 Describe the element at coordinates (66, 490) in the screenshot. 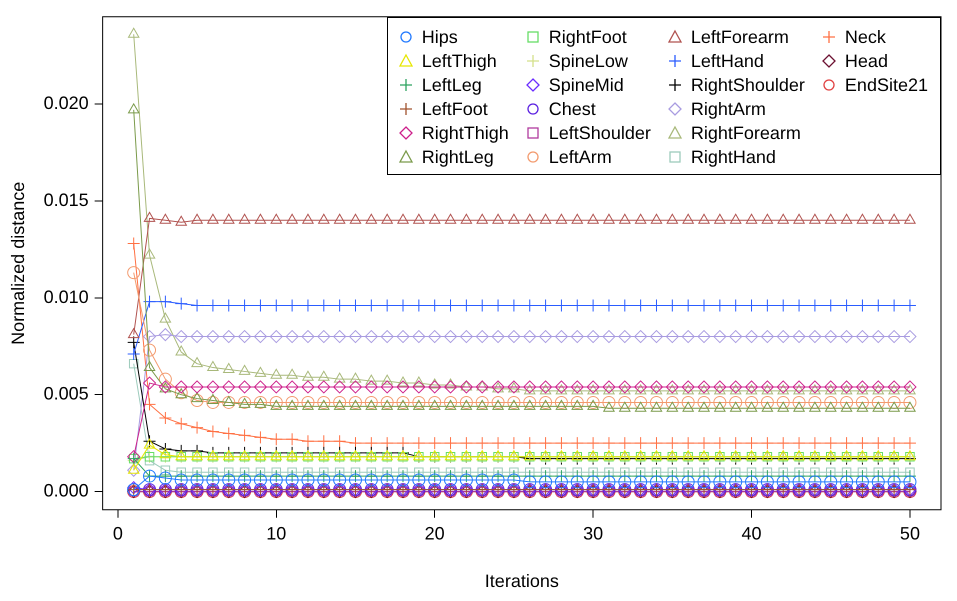

I see `y-tick-label: 0.000` at that location.